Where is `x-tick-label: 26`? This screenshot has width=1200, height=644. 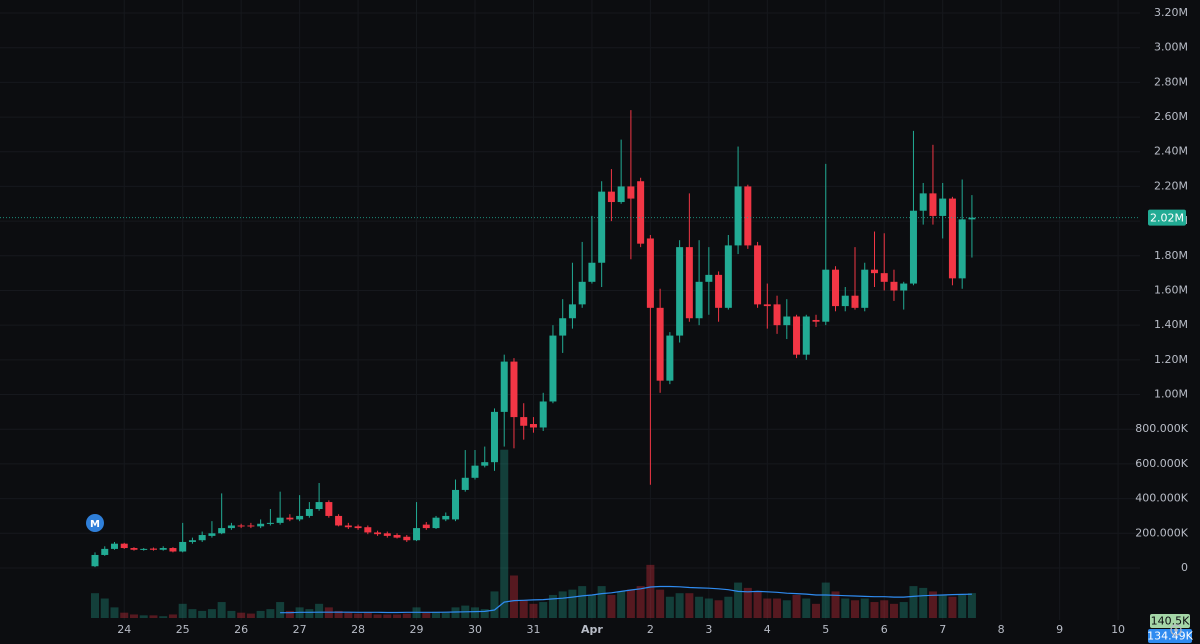
x-tick-label: 26 is located at coordinates (241, 629).